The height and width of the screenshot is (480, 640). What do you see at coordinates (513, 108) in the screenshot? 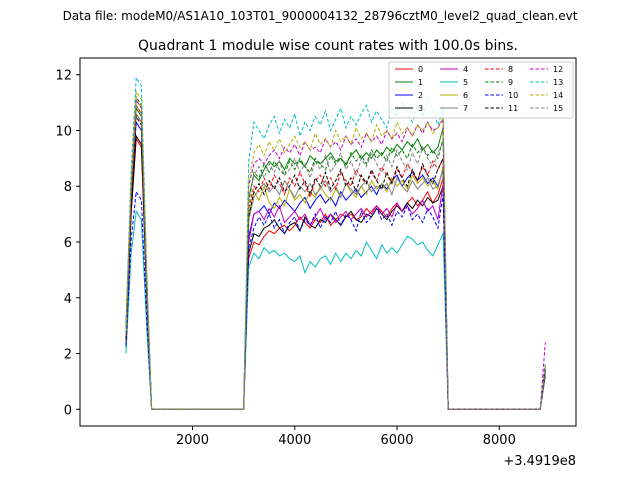
I see `legend-label-11: 11` at bounding box center [513, 108].